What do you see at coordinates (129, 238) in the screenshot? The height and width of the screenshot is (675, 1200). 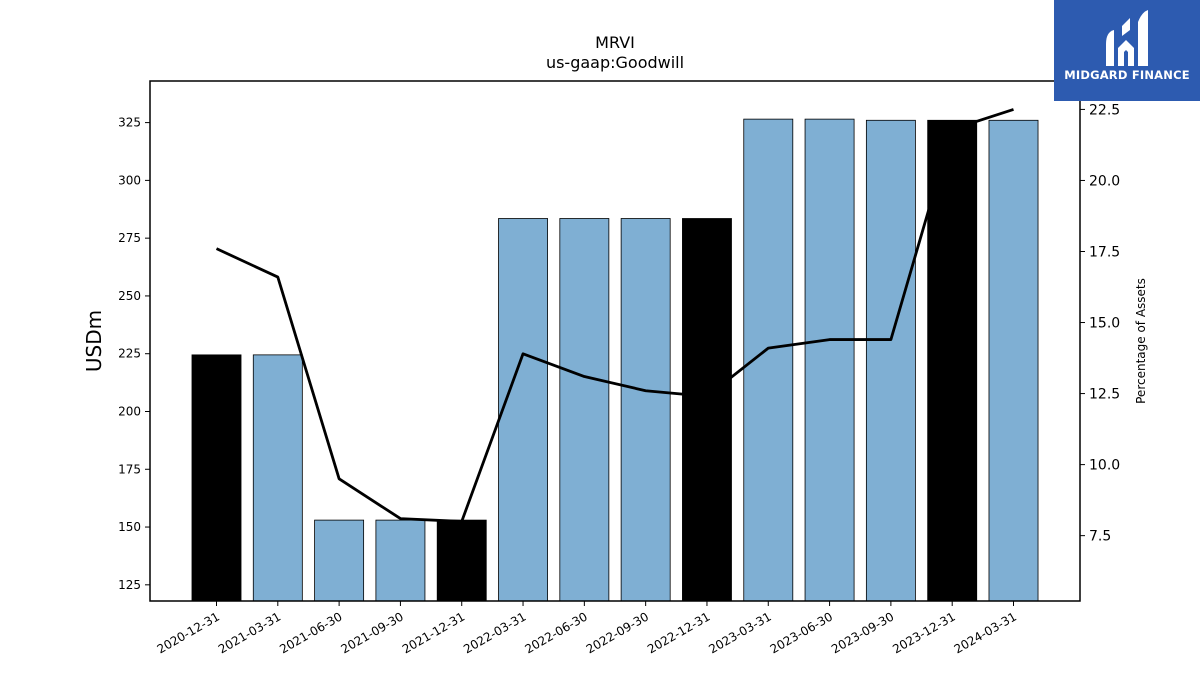 I see `y-tick-label: 275` at bounding box center [129, 238].